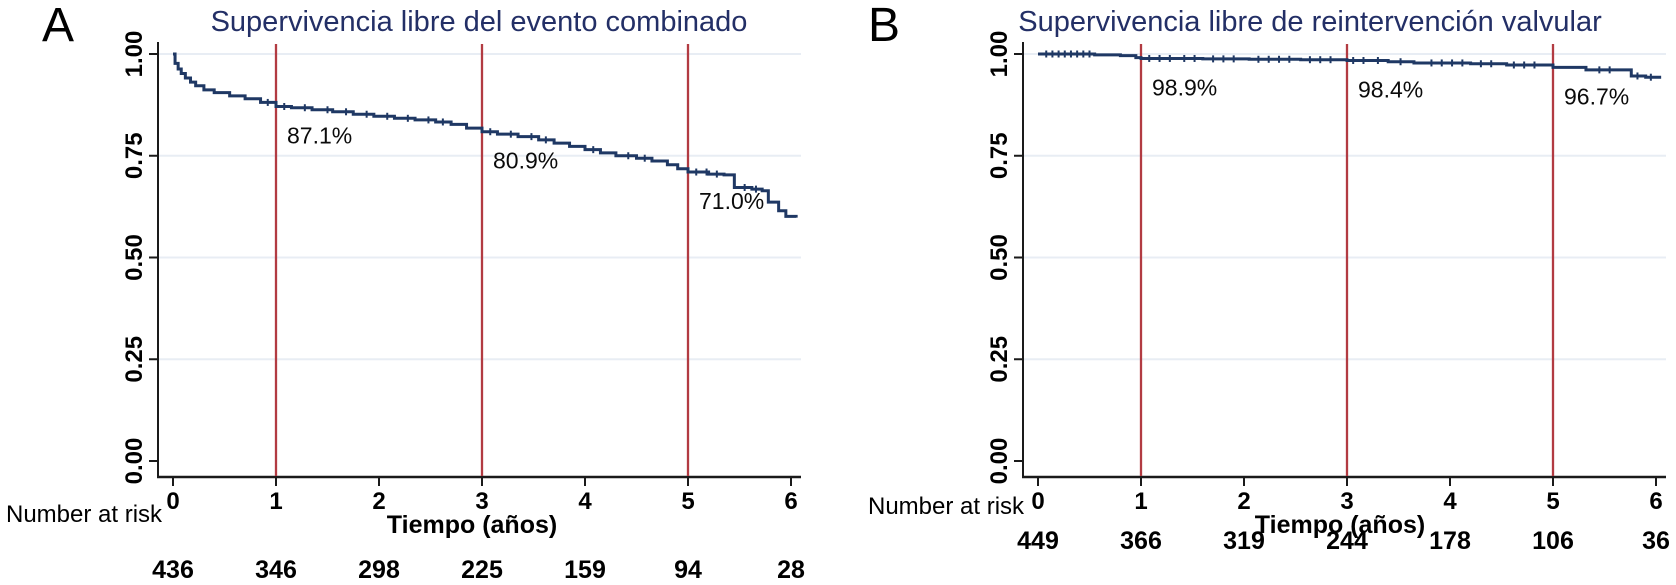 Image resolution: width=1676 pixels, height=585 pixels. I want to click on number-at-risk-value: 225, so click(482, 570).